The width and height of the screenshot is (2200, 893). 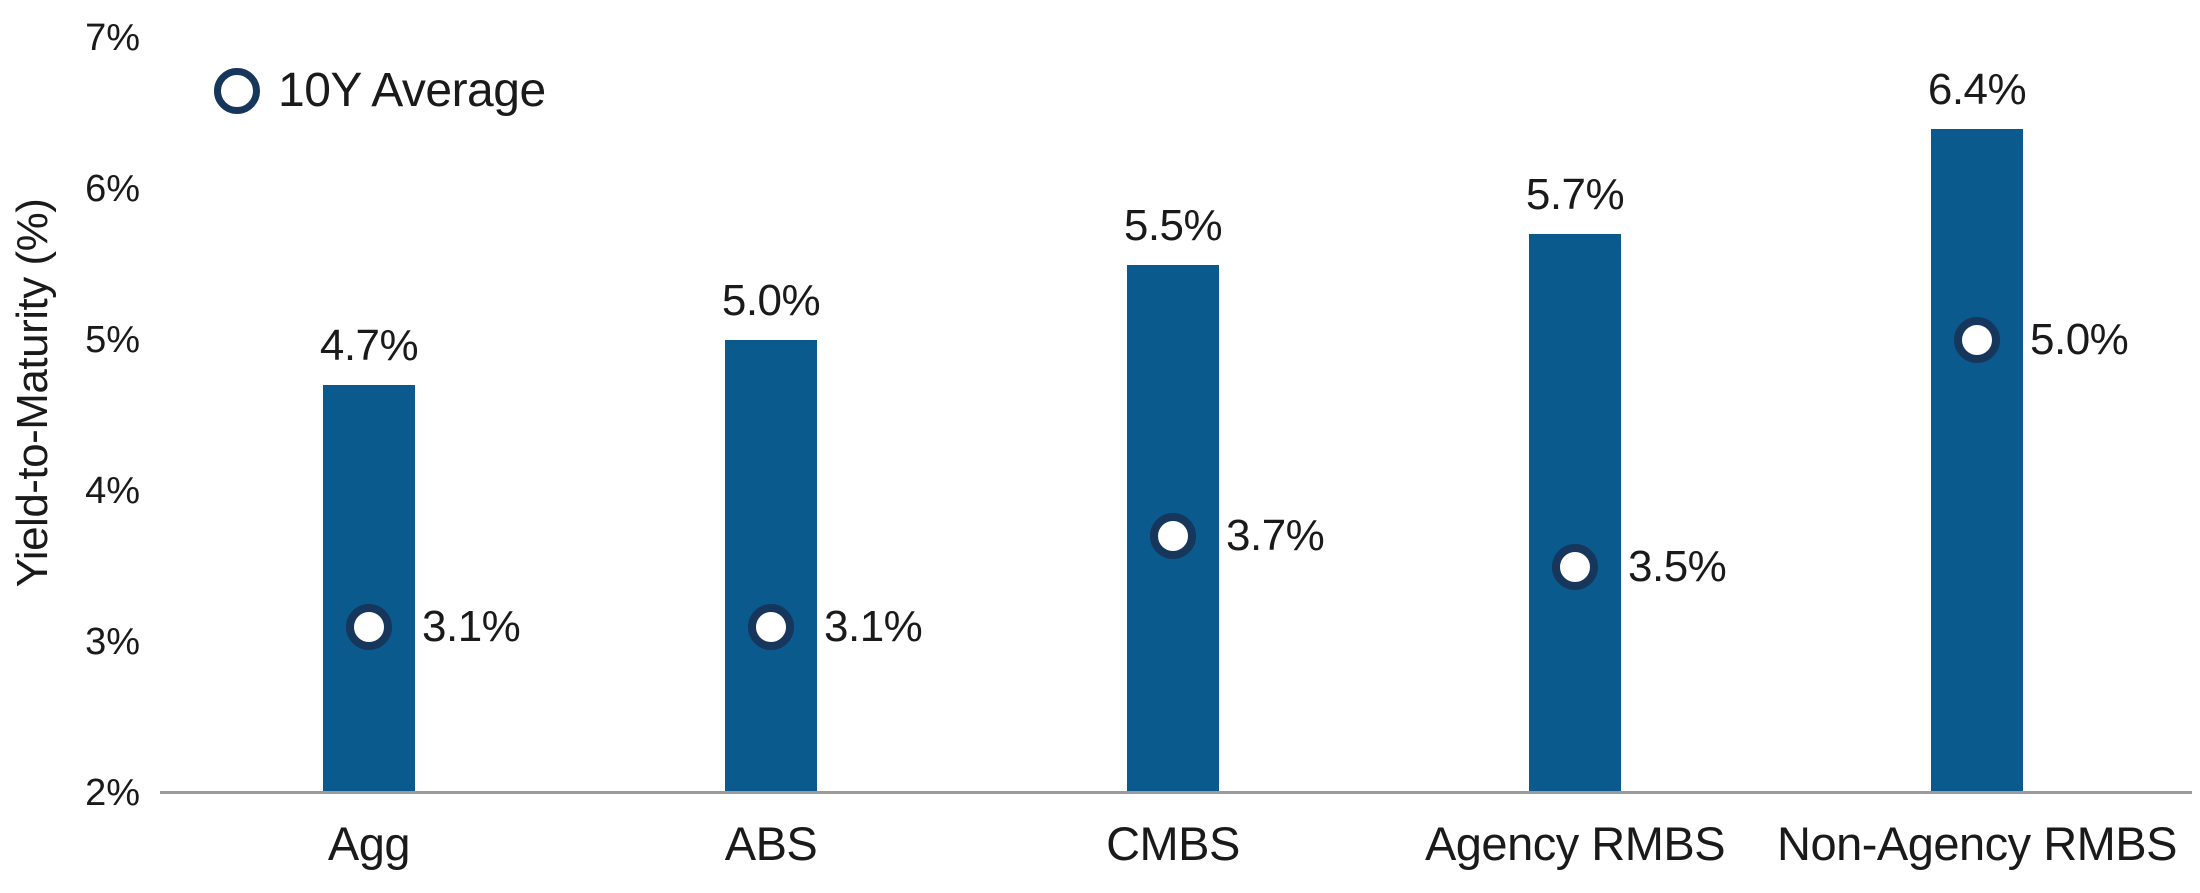 What do you see at coordinates (369, 346) in the screenshot?
I see `bar-value-label: 4.7%` at bounding box center [369, 346].